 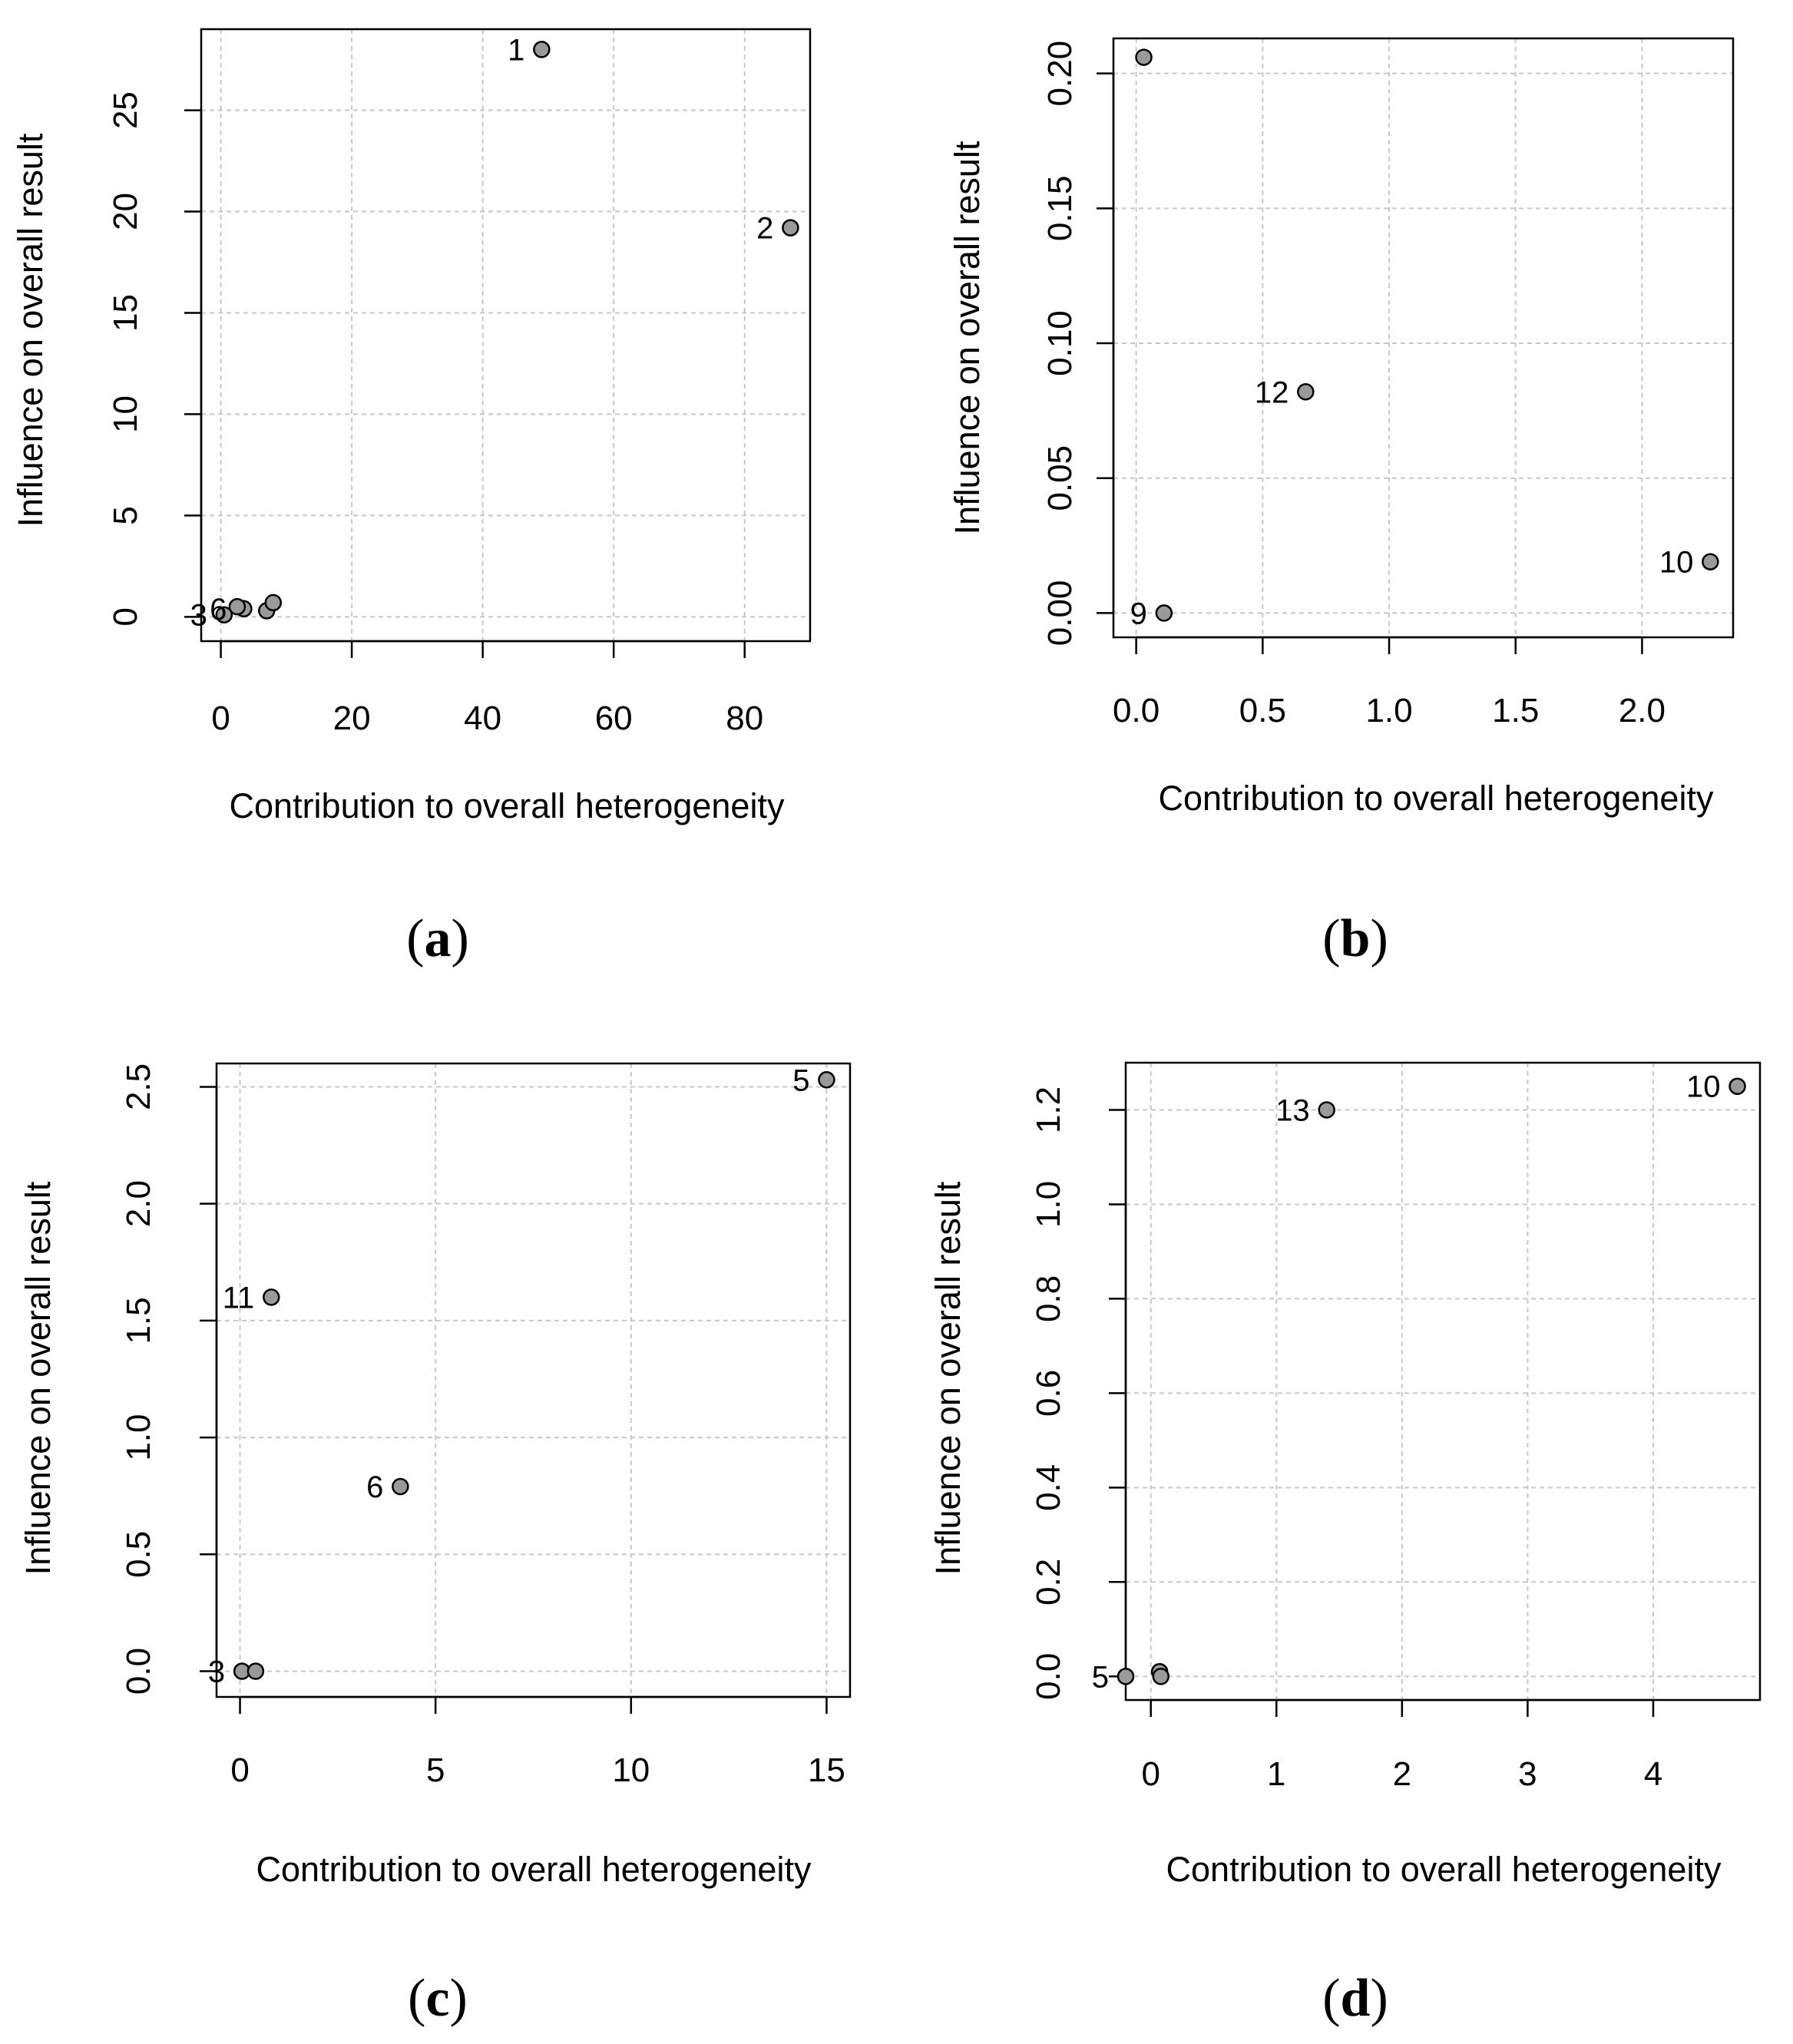 What do you see at coordinates (1060, 613) in the screenshot?
I see `y-tick-label: 0.00` at bounding box center [1060, 613].